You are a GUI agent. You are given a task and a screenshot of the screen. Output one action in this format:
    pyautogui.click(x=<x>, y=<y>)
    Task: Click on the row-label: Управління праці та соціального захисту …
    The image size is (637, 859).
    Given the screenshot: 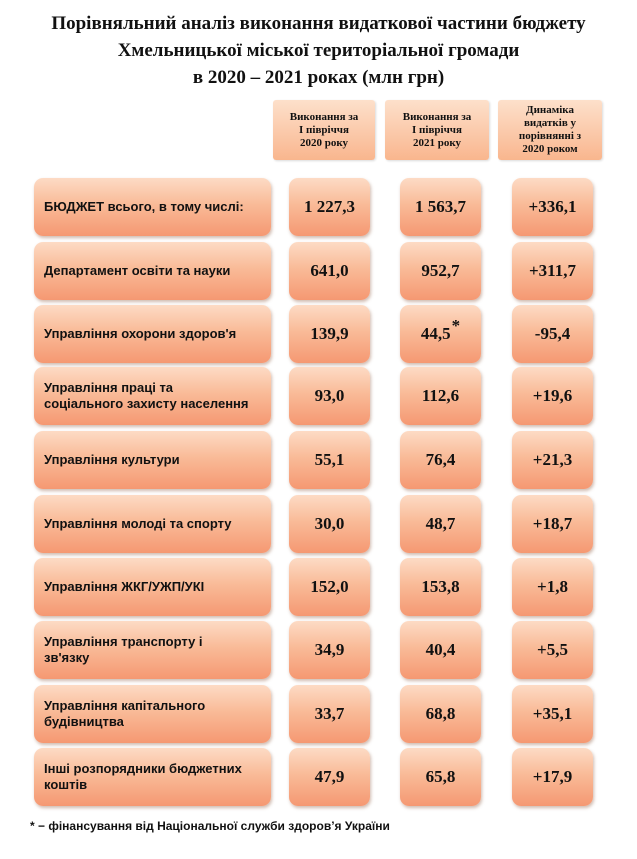 What is the action you would take?
    pyautogui.click(x=152, y=396)
    